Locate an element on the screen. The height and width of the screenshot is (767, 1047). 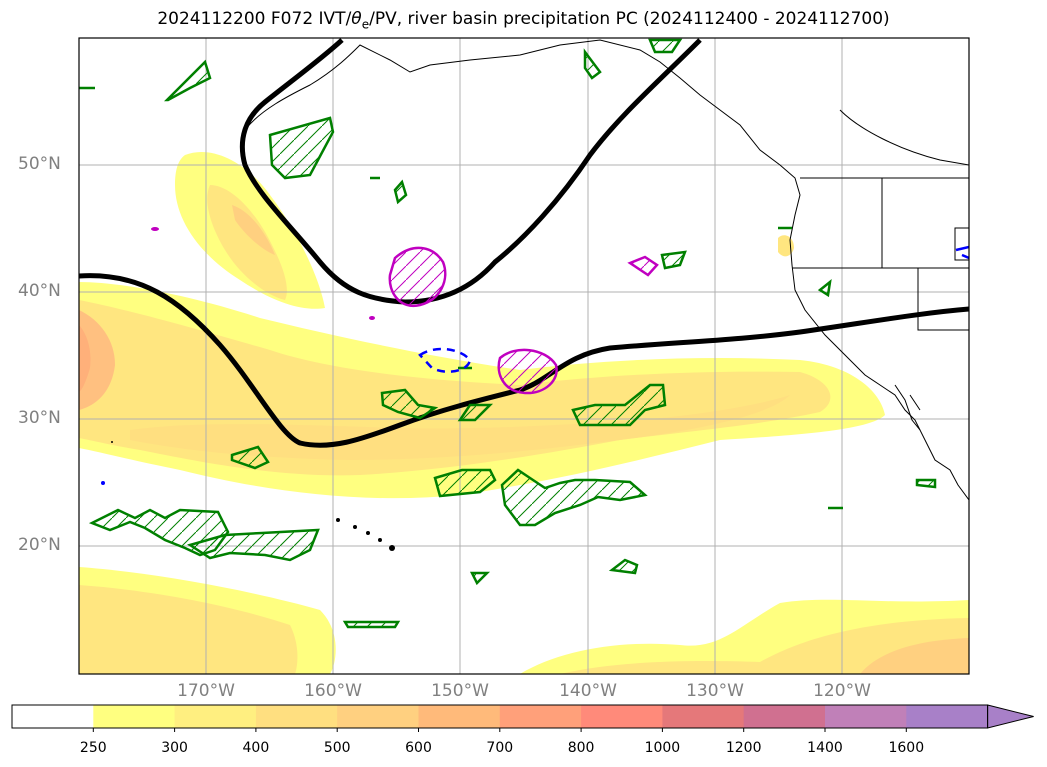
lon-label: 140°W is located at coordinates (588, 691).